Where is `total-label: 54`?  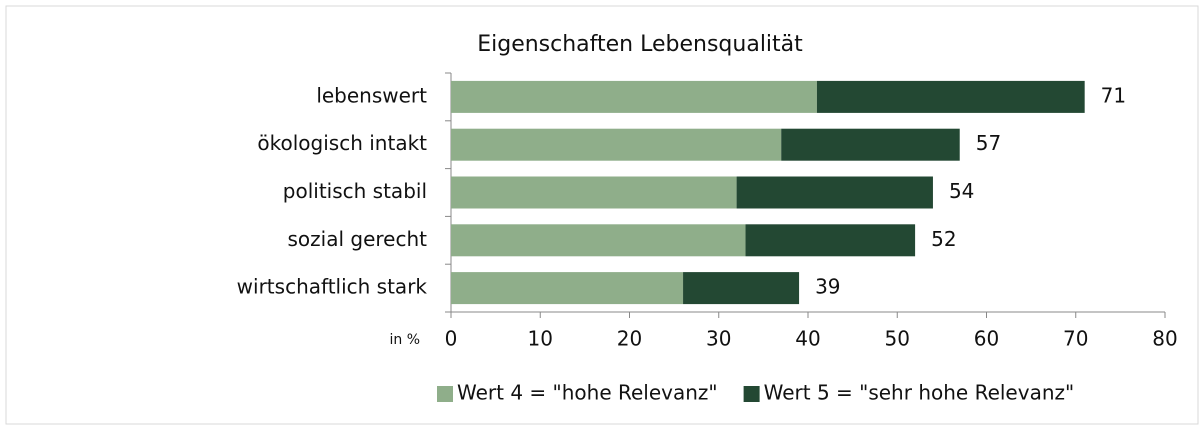
total-label: 54 is located at coordinates (961, 191).